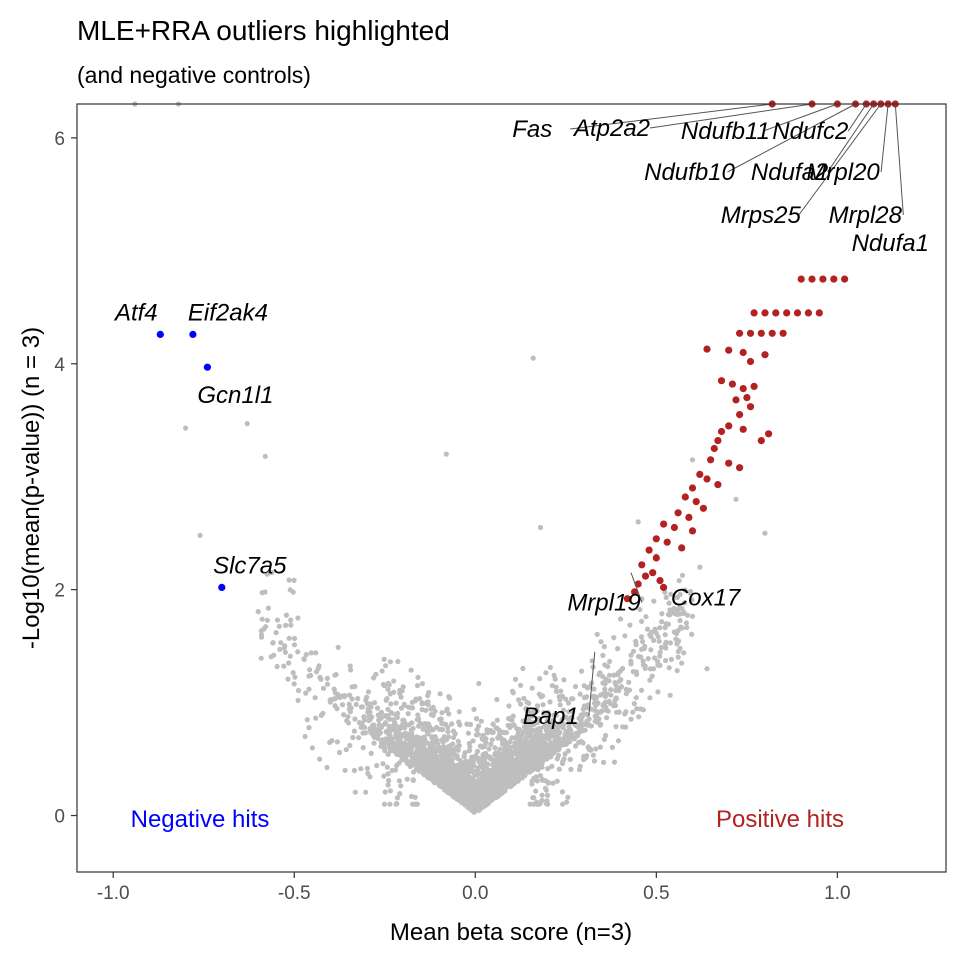  Describe the element at coordinates (59, 591) in the screenshot. I see `y-tick-label: 2` at that location.